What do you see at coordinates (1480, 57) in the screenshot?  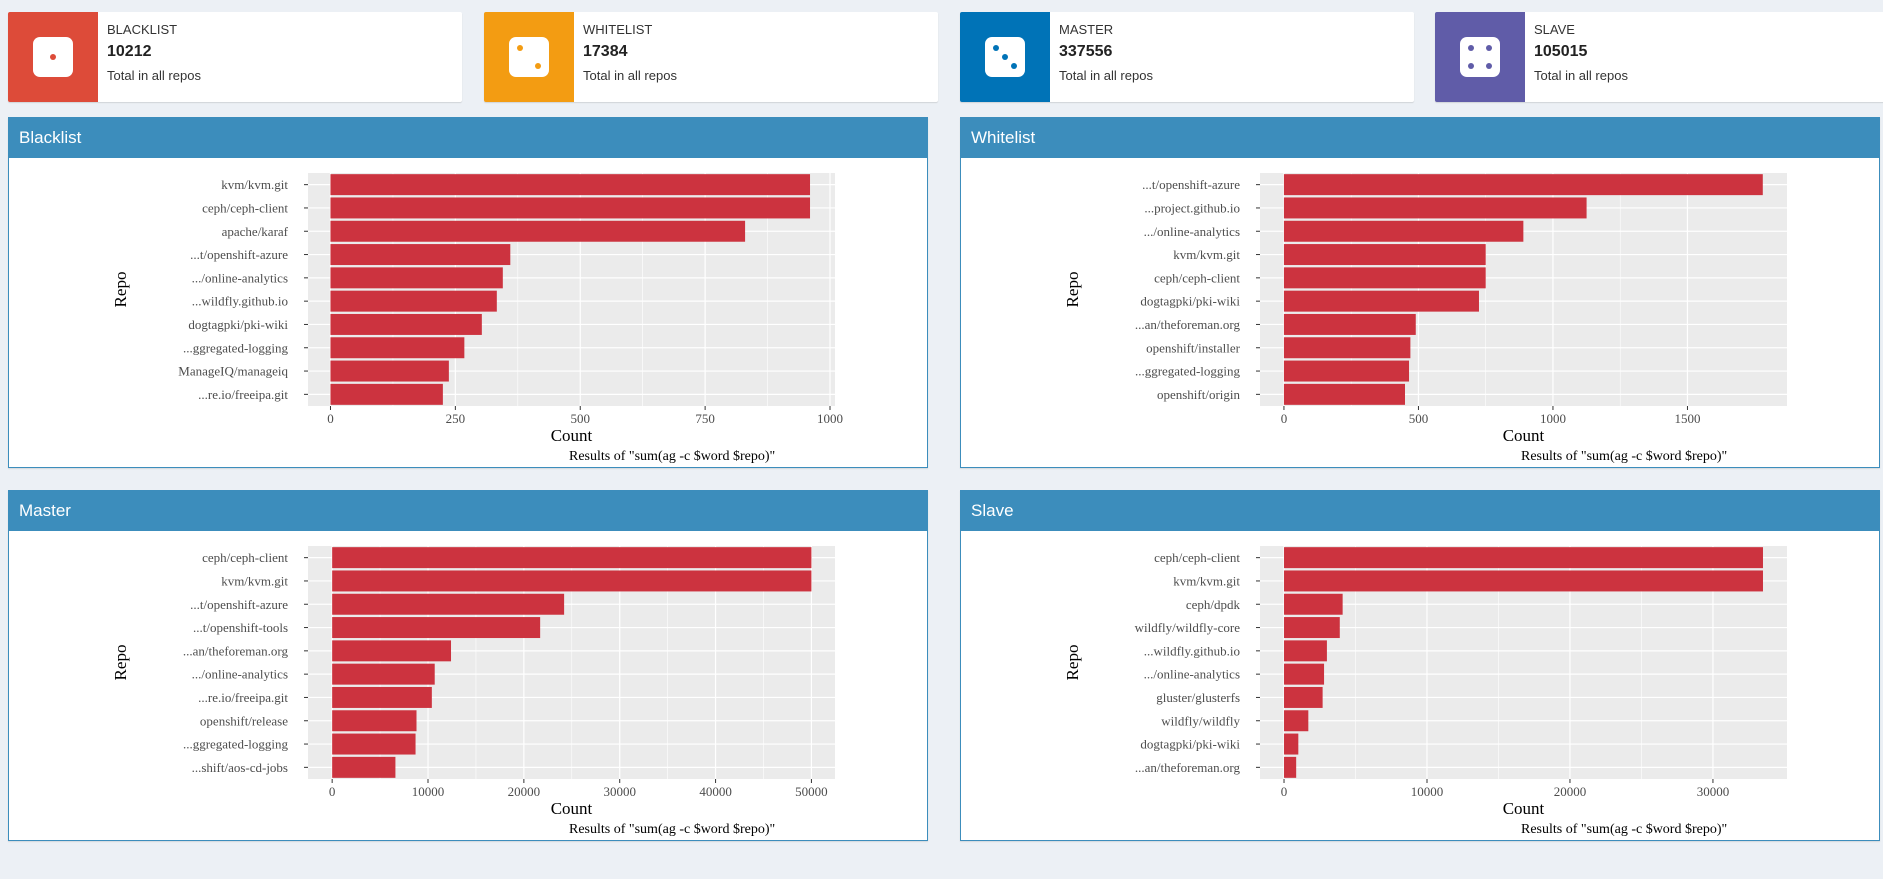 I see `infobox-icon-bg` at bounding box center [1480, 57].